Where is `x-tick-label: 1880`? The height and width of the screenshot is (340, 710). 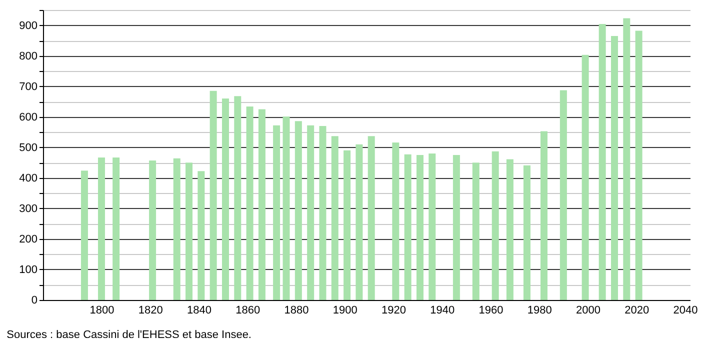 x-tick-label: 1880 is located at coordinates (296, 310).